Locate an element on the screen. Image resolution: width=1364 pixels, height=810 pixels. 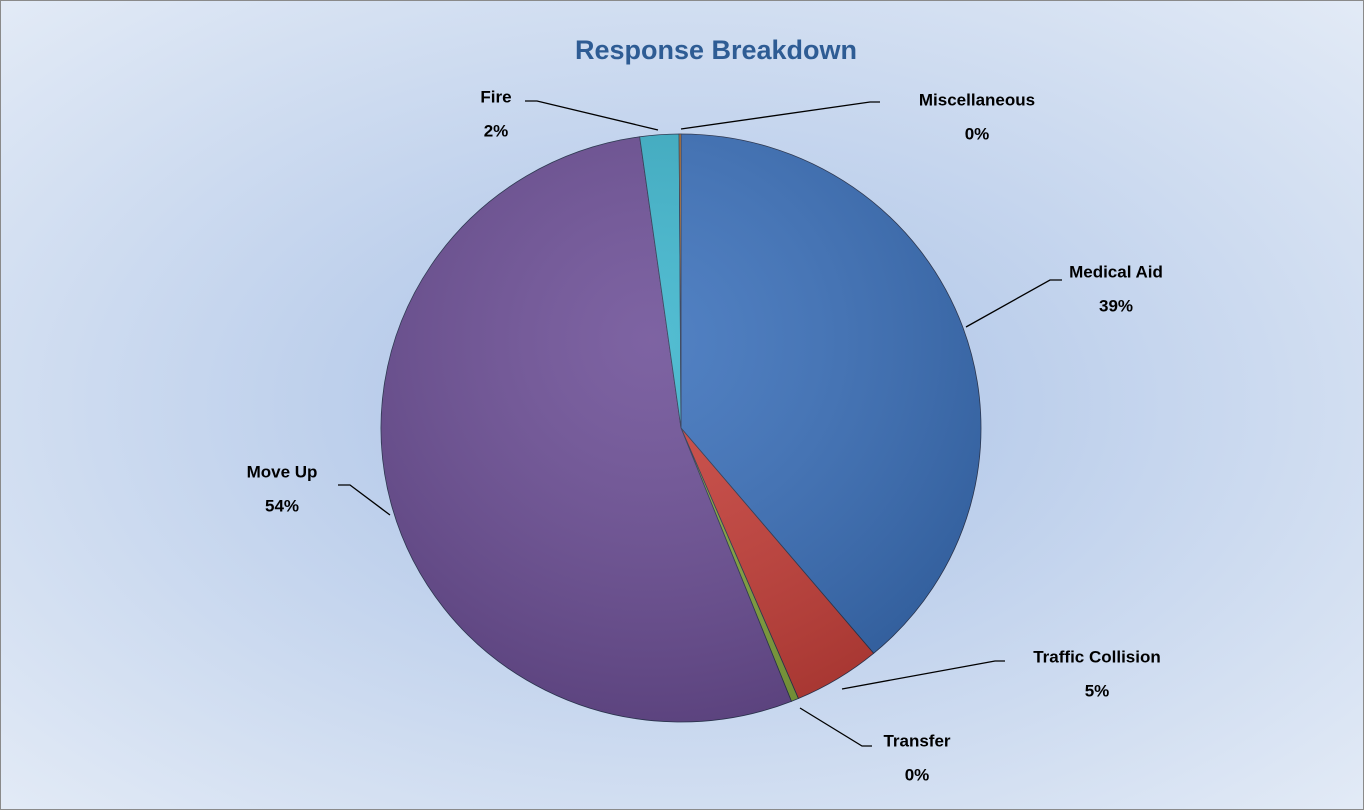
slice-value-label: 39% is located at coordinates (1116, 305).